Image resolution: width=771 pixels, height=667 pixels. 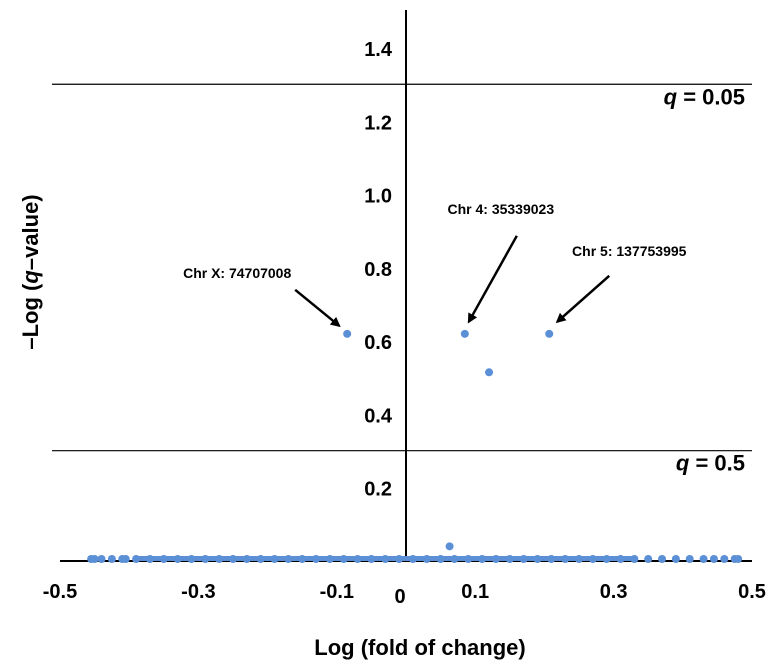 What do you see at coordinates (704, 96) in the screenshot?
I see `threshold-label: q = 0.05` at bounding box center [704, 96].